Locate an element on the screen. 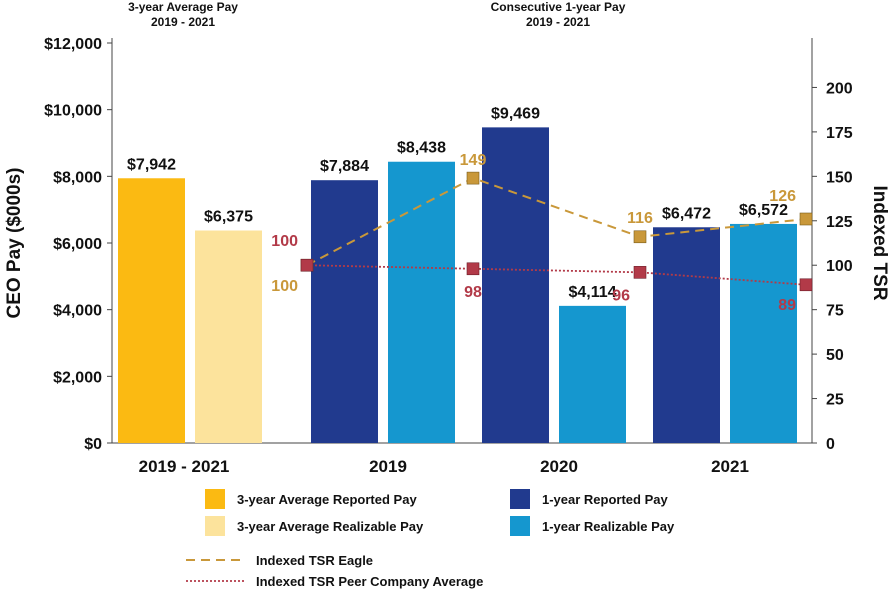  y-tick-label: $12,000 is located at coordinates (73, 44).